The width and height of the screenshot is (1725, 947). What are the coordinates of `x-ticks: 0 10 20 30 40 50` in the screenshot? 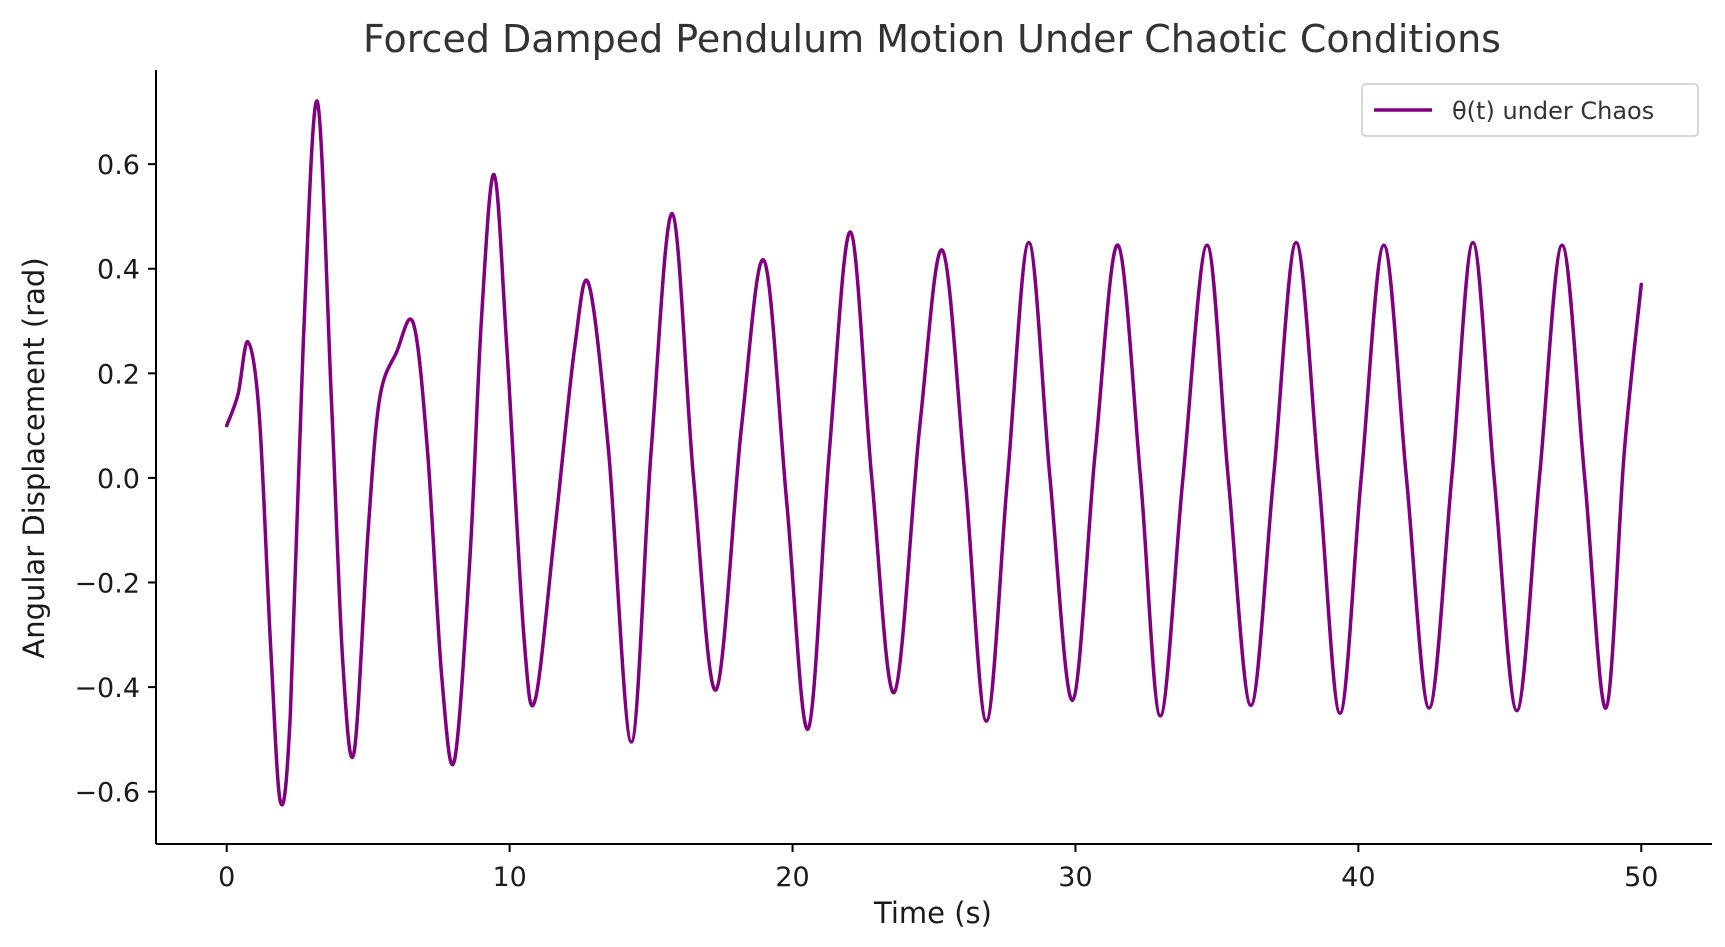 It's located at (938, 868).